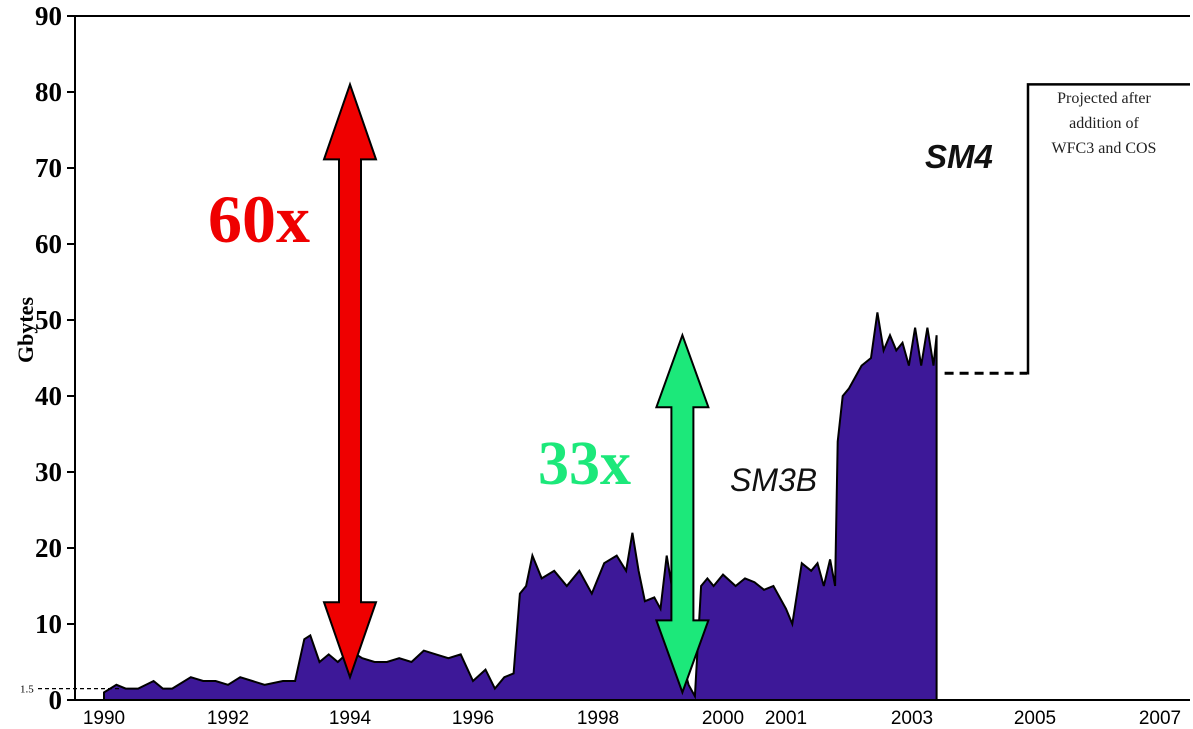 The width and height of the screenshot is (1193, 729). I want to click on projection-step-line, so click(1108, 229).